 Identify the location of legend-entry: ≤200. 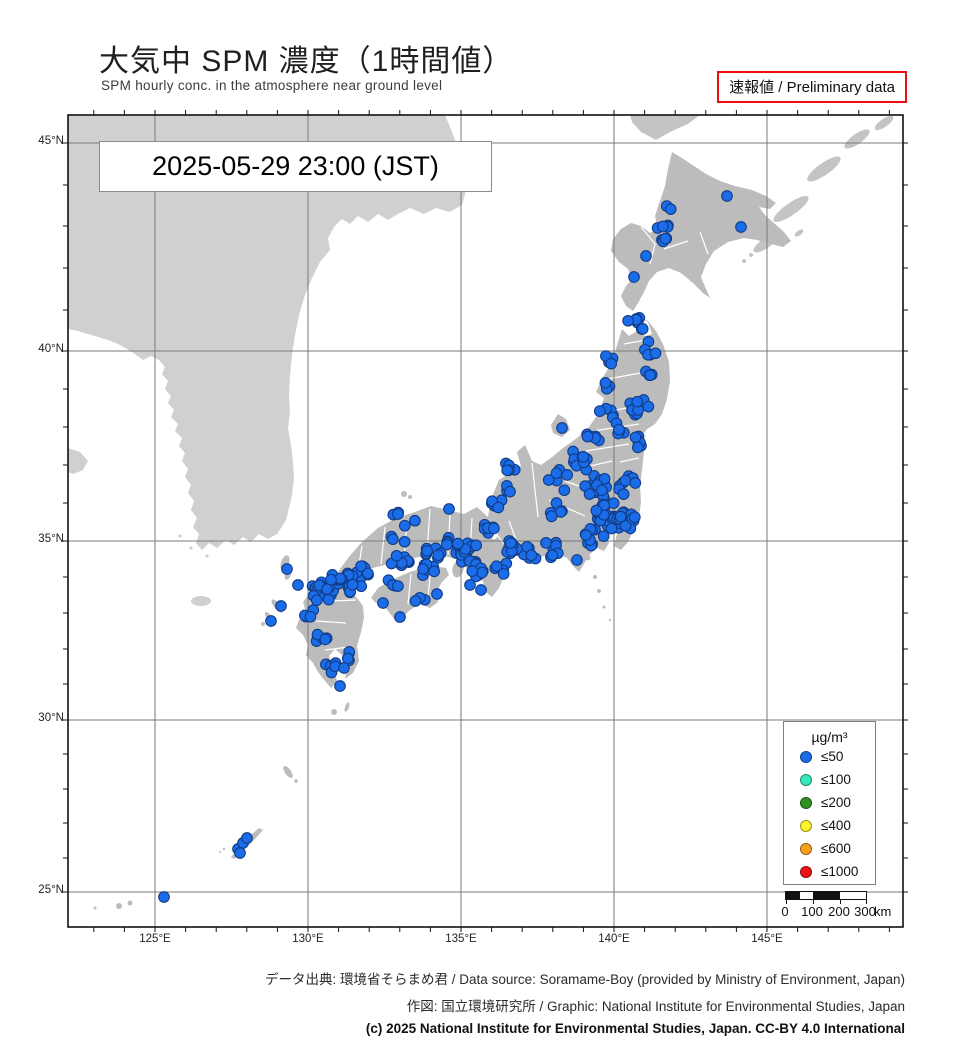
(829, 802).